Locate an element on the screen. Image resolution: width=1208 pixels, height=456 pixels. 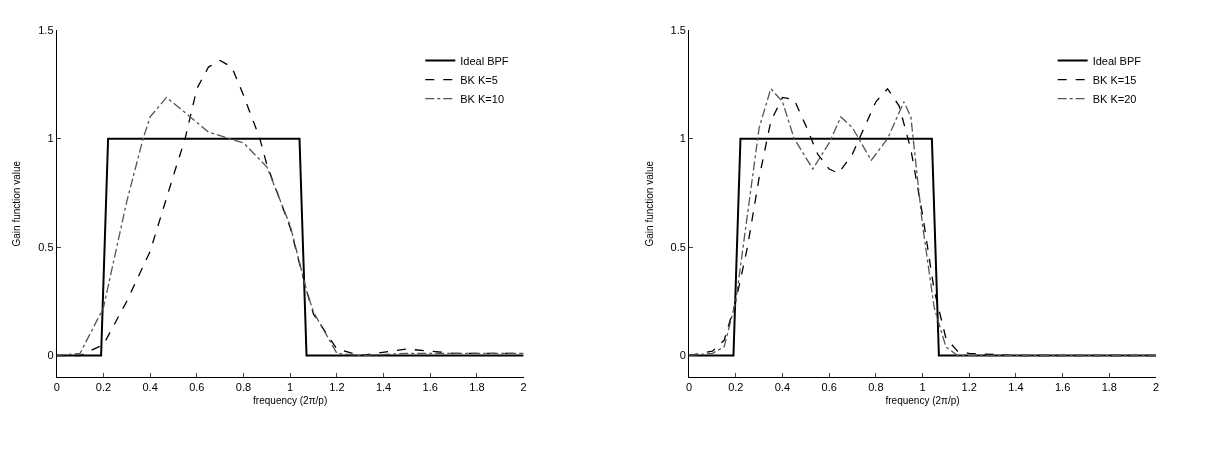
legend-label: BK K=20 is located at coordinates (1114, 98).